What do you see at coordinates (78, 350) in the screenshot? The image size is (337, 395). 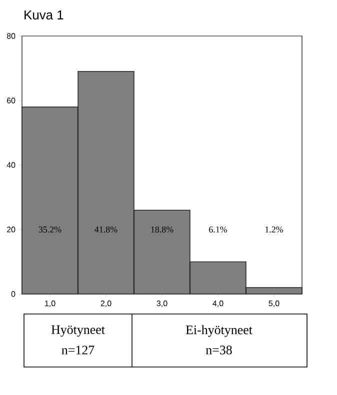 I see `text: n=127` at bounding box center [78, 350].